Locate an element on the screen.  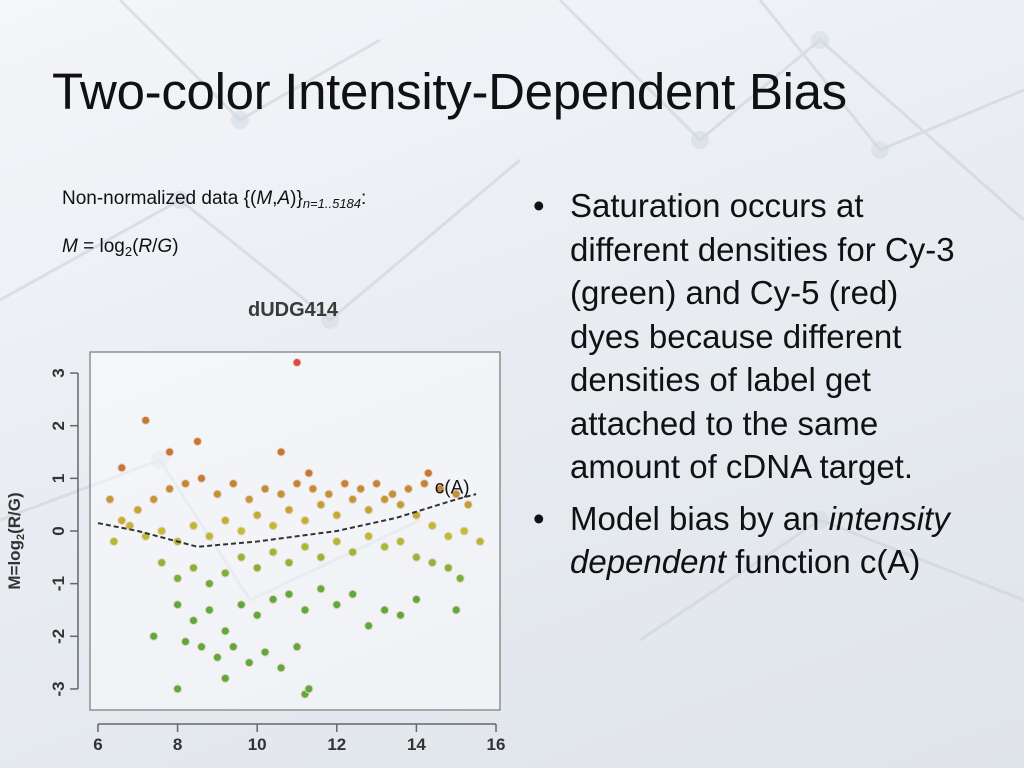
curve-label: c(A) is located at coordinates (452, 487).